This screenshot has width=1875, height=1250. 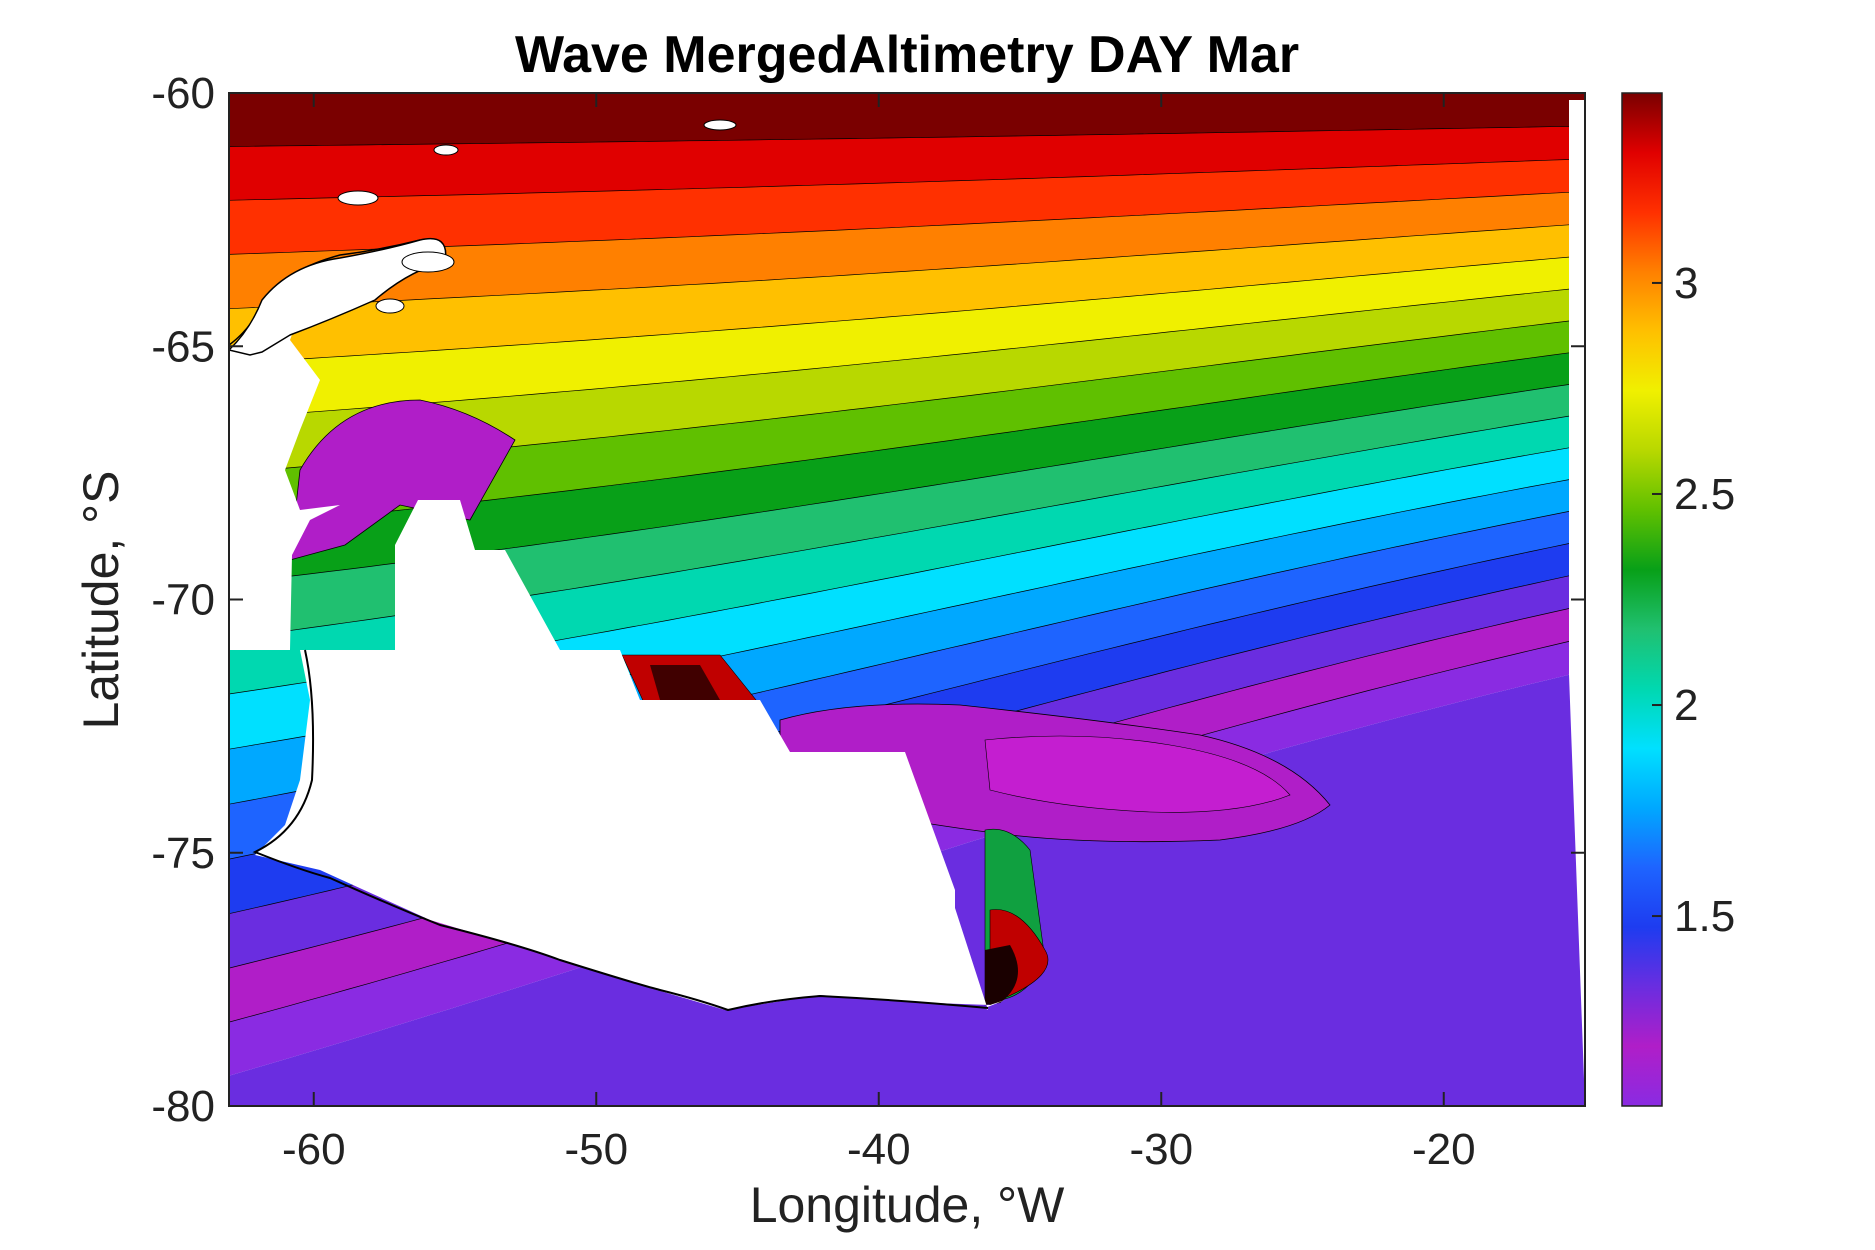 I want to click on colorbar-tick-label: 3, so click(x=1686, y=283).